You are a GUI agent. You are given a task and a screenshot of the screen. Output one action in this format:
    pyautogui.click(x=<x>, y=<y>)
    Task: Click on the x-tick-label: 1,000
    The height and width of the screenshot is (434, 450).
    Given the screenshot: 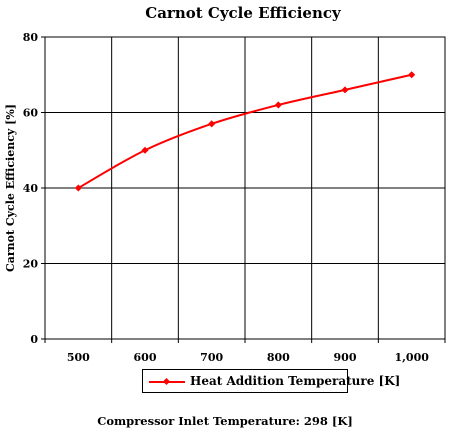 What is the action you would take?
    pyautogui.click(x=411, y=357)
    